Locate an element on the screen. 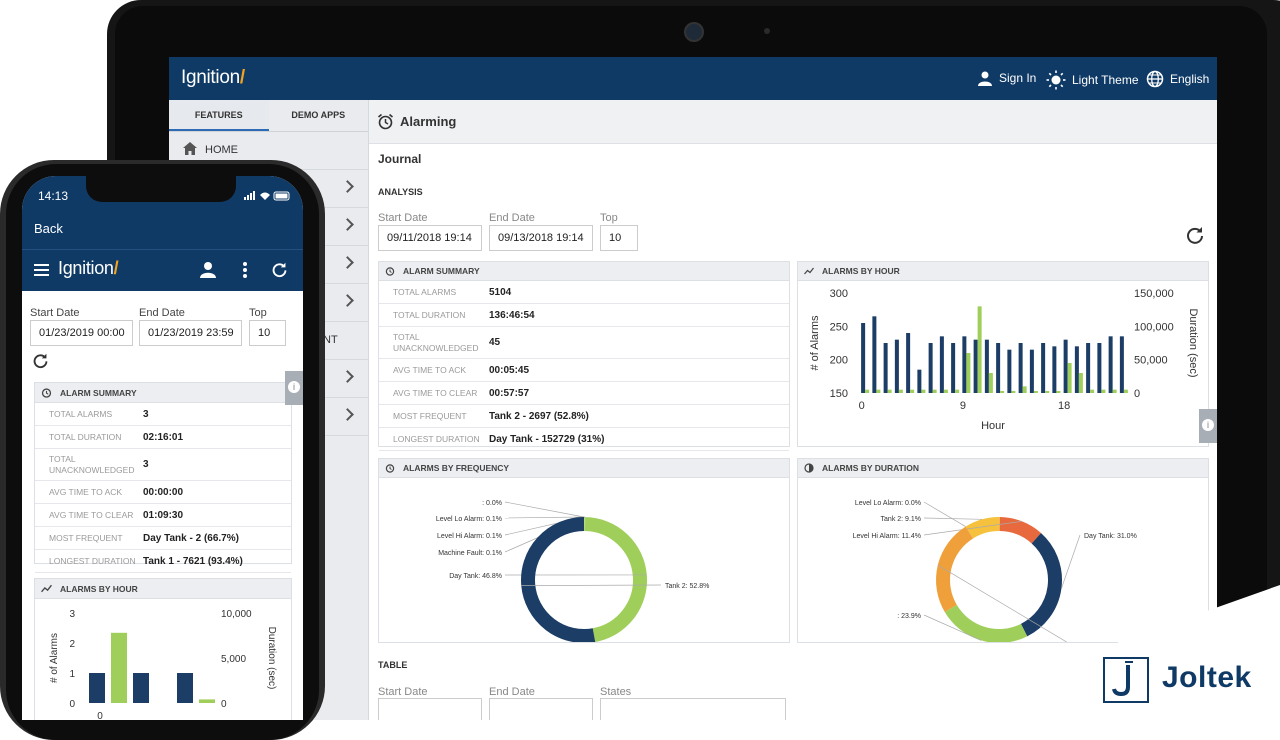 Image resolution: width=1280 pixels, height=740 pixels. laptop-sensor is located at coordinates (767, 31).